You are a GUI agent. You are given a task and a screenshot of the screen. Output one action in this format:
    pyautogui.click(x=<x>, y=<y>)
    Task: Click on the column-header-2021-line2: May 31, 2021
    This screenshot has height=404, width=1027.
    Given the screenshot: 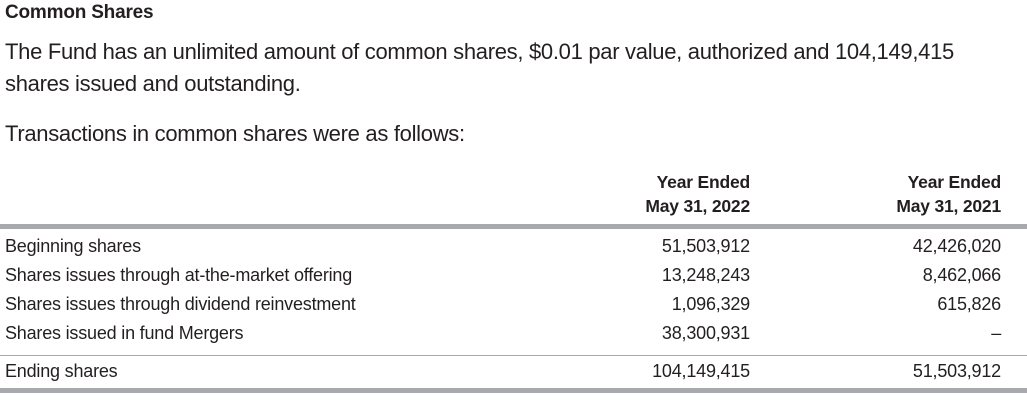 What is the action you would take?
    pyautogui.click(x=948, y=206)
    